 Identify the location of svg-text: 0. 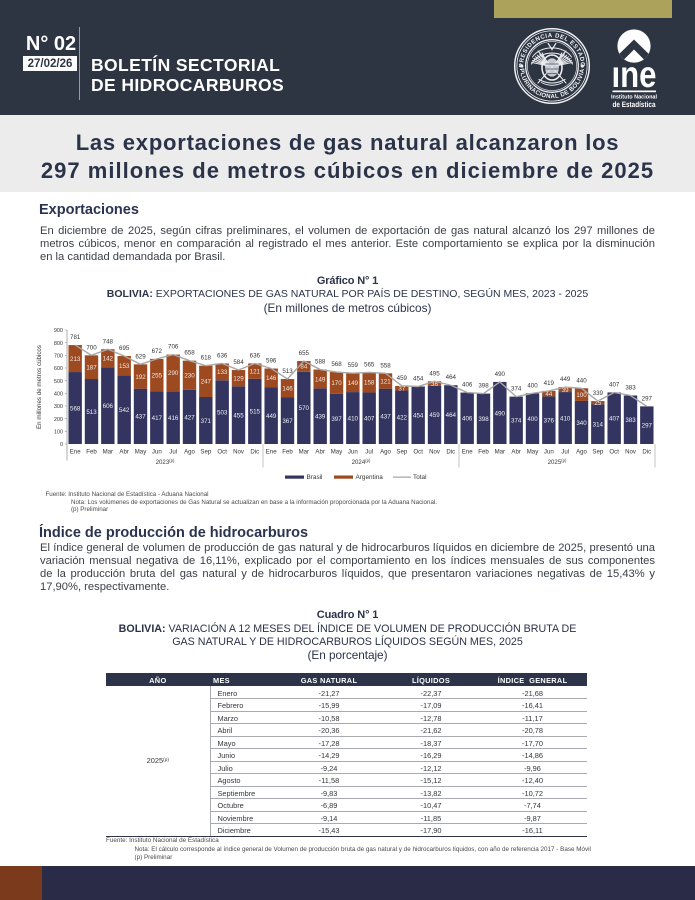
(61, 445).